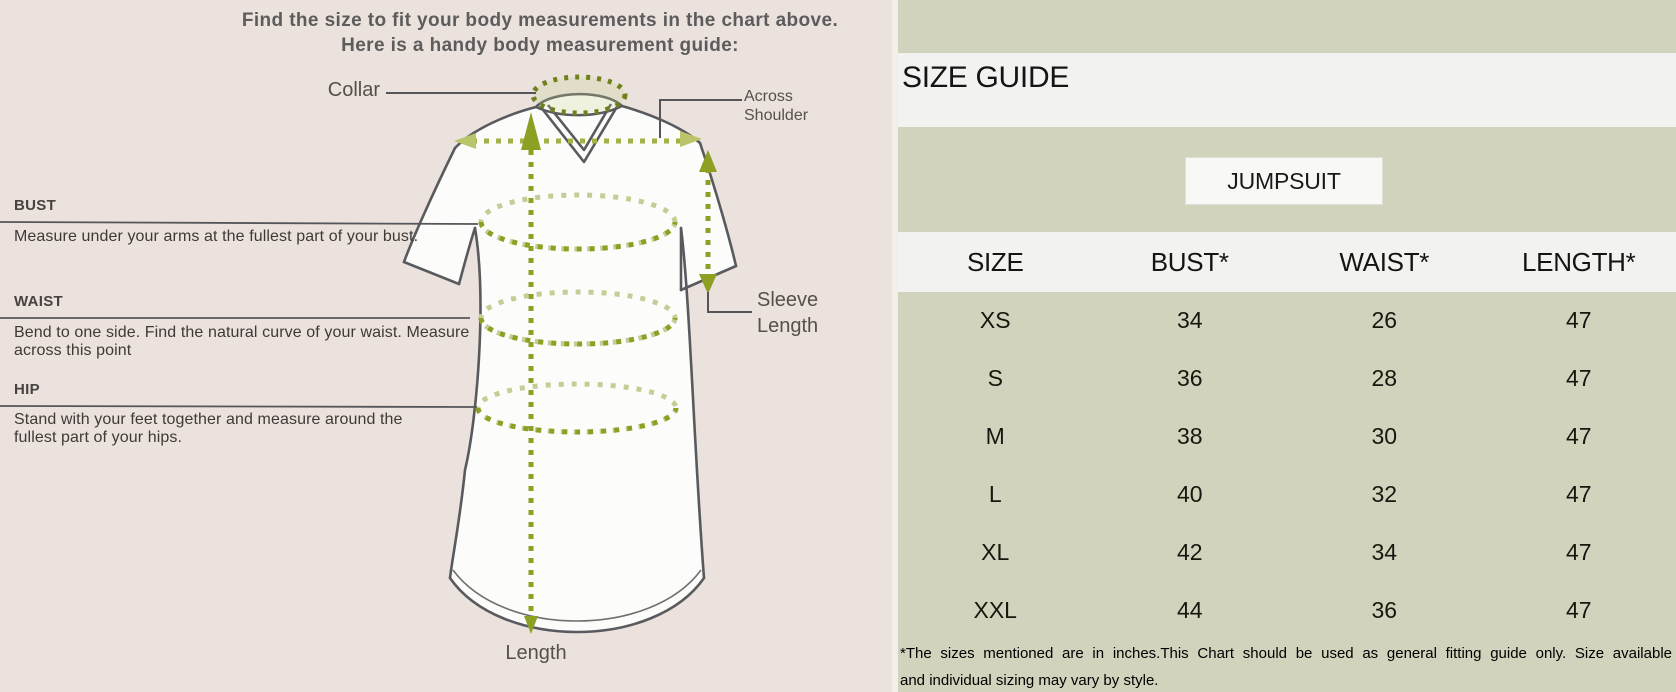  What do you see at coordinates (1384, 378) in the screenshot?
I see `cell-waist: 28` at bounding box center [1384, 378].